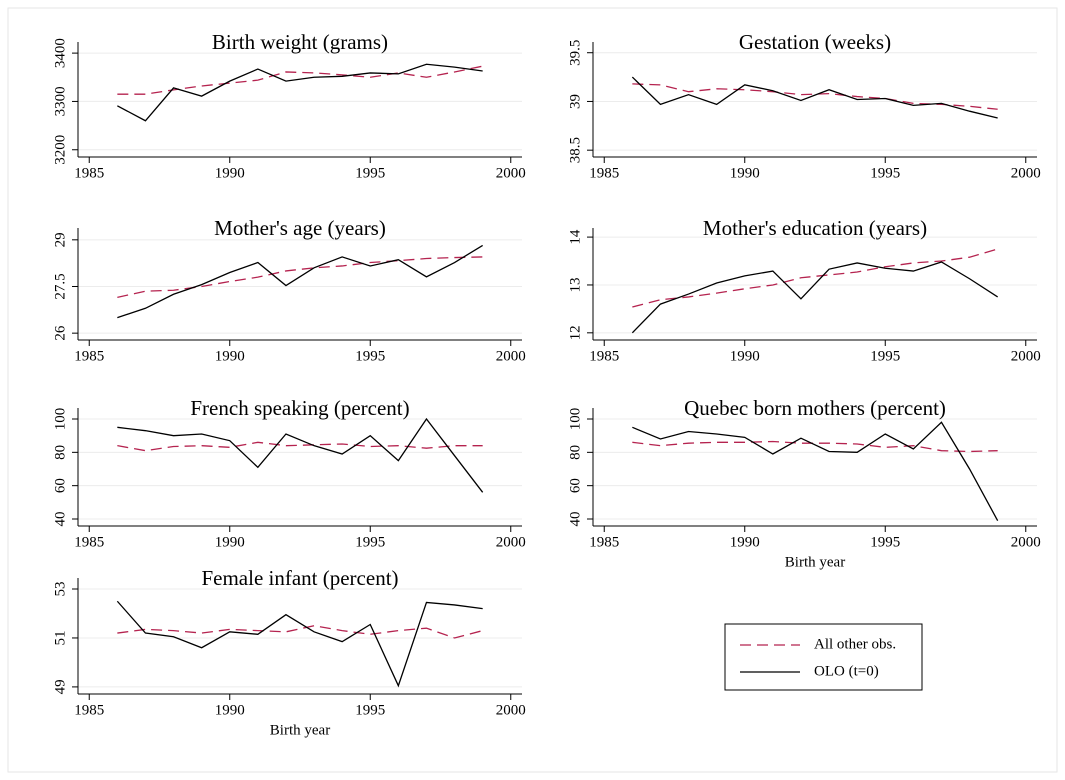 The height and width of the screenshot is (780, 1065). I want to click on legend-label: All other obs., so click(855, 644).